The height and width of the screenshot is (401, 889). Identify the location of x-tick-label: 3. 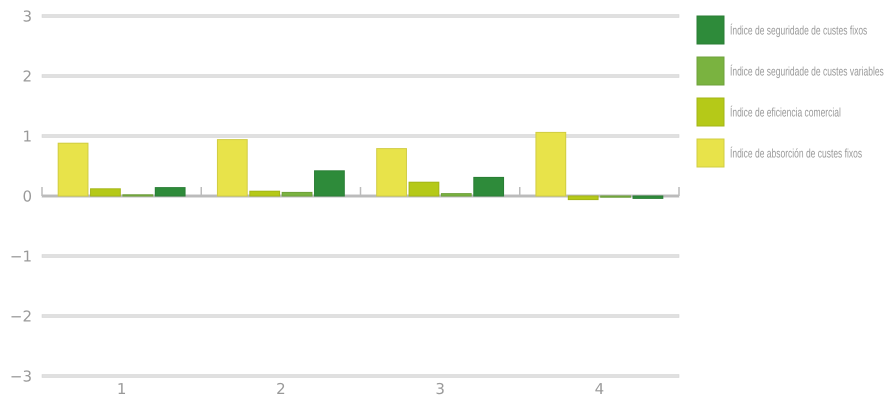
(440, 389).